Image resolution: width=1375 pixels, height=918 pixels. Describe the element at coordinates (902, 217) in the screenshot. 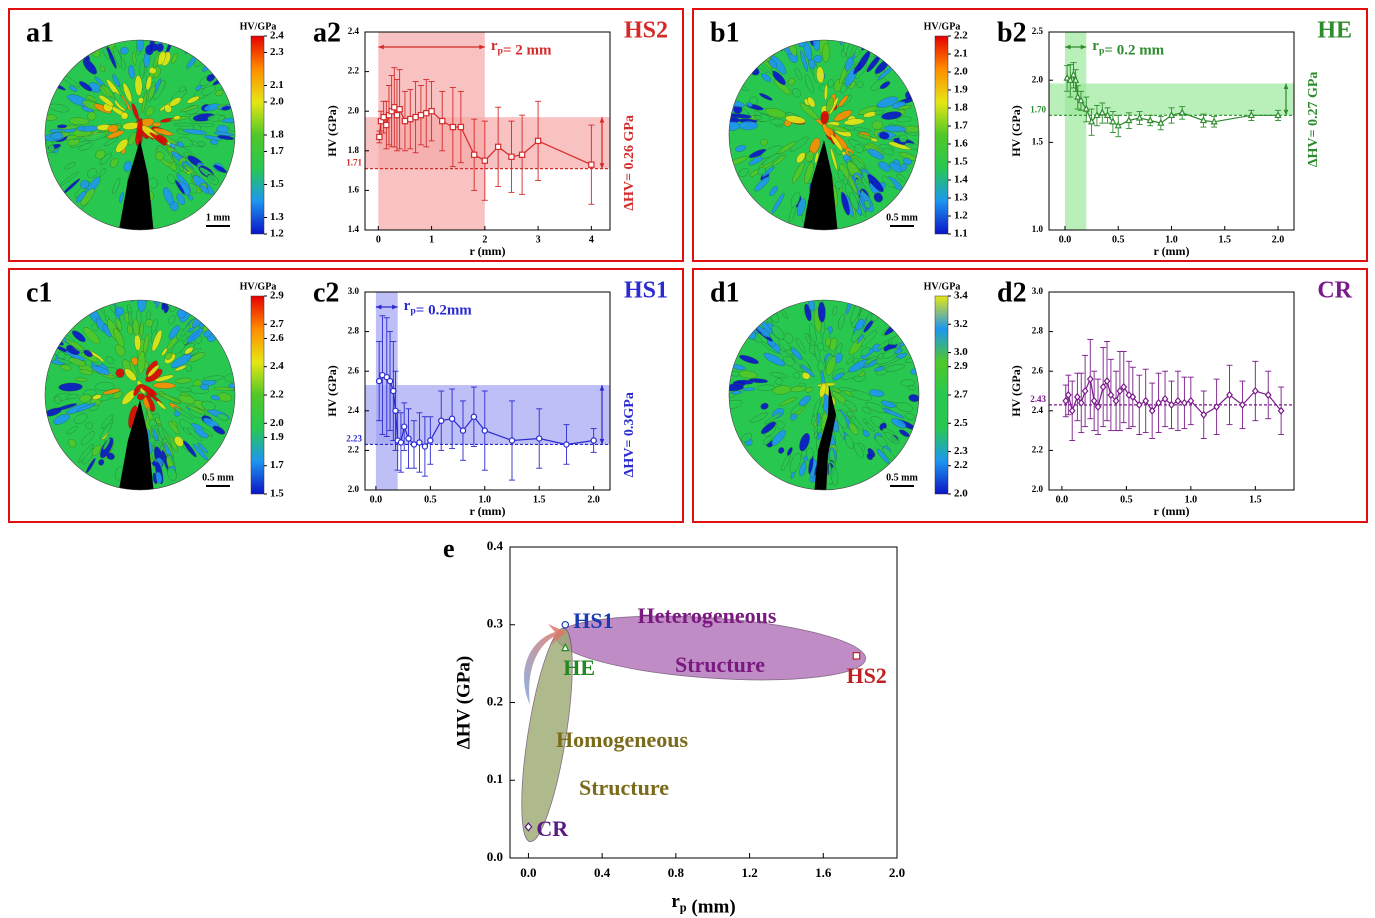

I see `scale-bar-label: 0.5 mm` at that location.